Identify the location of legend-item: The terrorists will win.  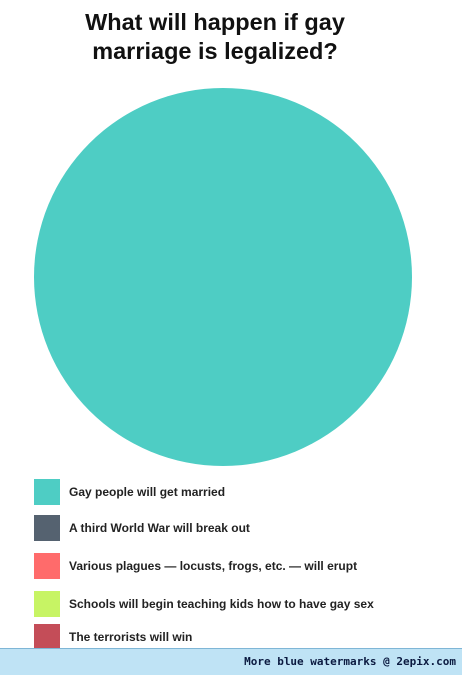
(239, 638).